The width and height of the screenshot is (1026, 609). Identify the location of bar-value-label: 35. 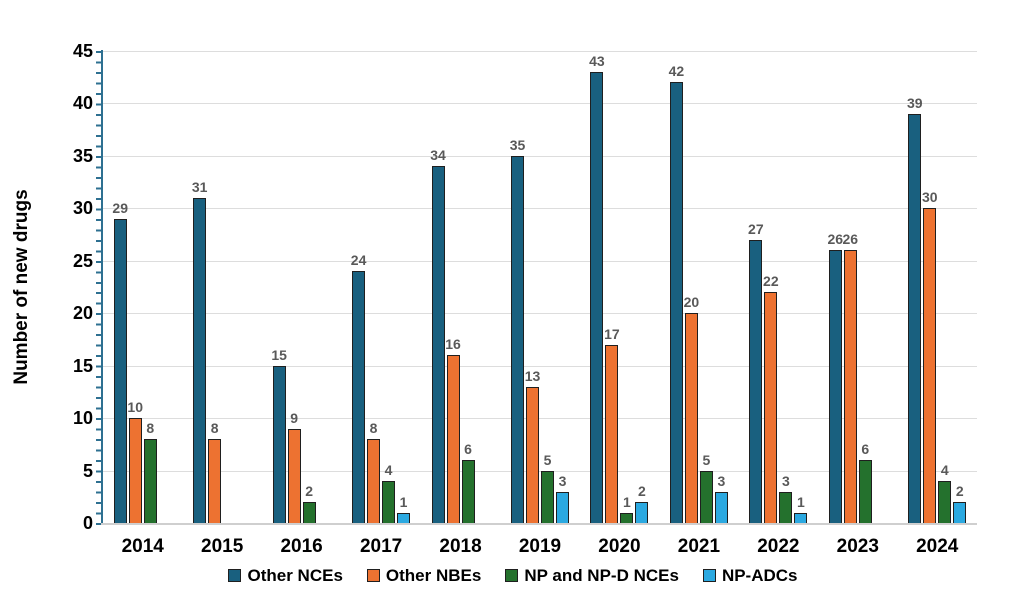
(517, 144).